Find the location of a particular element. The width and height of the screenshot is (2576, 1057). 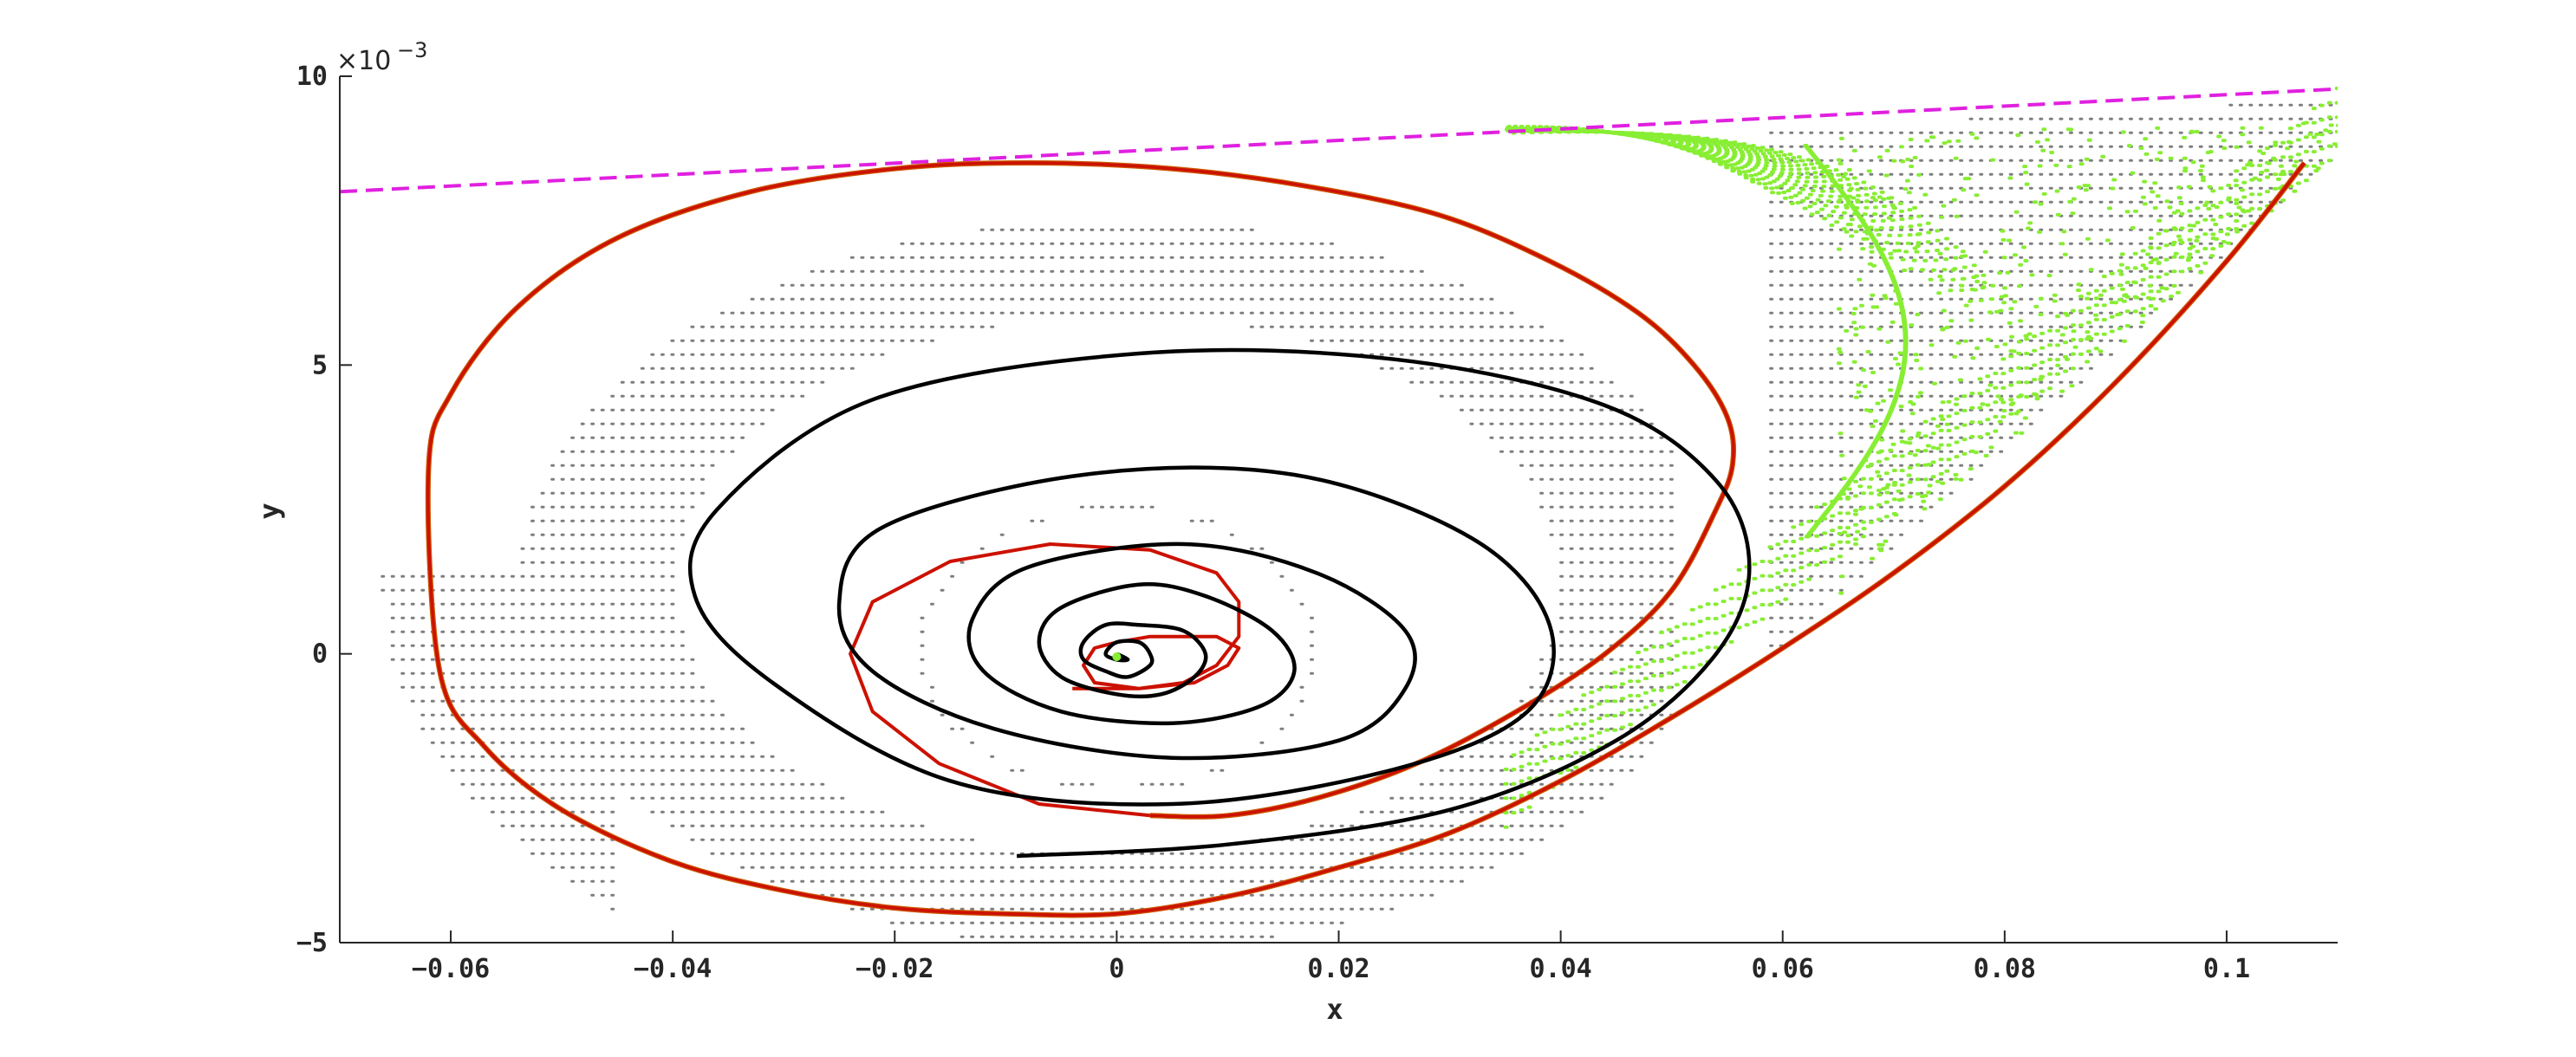

series-dashed-line is located at coordinates (1339, 140).